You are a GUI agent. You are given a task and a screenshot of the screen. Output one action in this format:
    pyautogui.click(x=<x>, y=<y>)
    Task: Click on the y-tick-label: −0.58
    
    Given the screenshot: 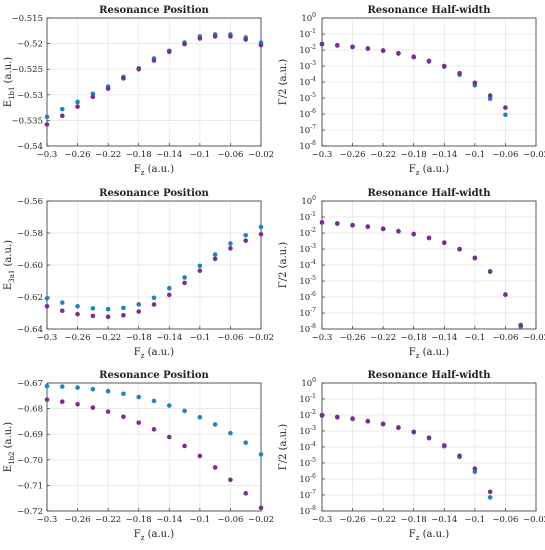 What is the action you would take?
    pyautogui.click(x=30, y=234)
    